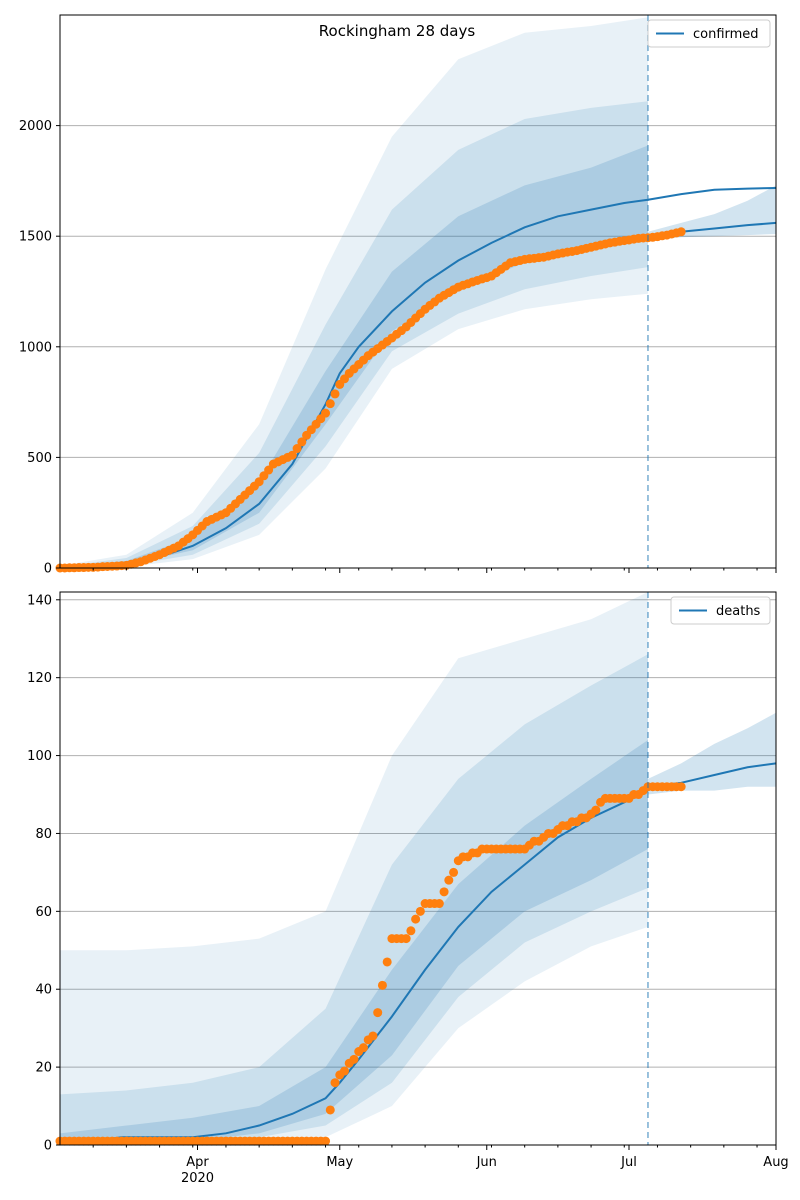  Describe the element at coordinates (738, 611) in the screenshot. I see `deaths-legend-label: deaths` at that location.